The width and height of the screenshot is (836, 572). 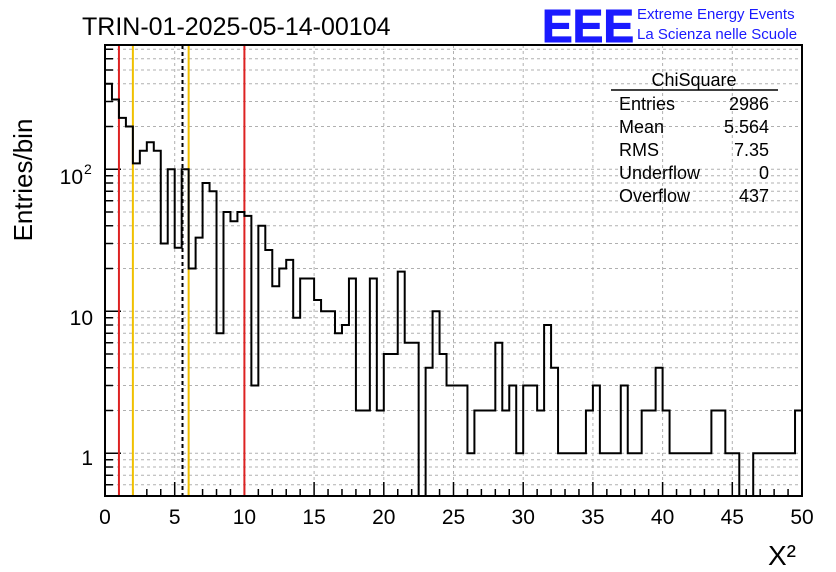 What do you see at coordinates (23, 180) in the screenshot?
I see `y-axis-label: Entries/bin` at bounding box center [23, 180].